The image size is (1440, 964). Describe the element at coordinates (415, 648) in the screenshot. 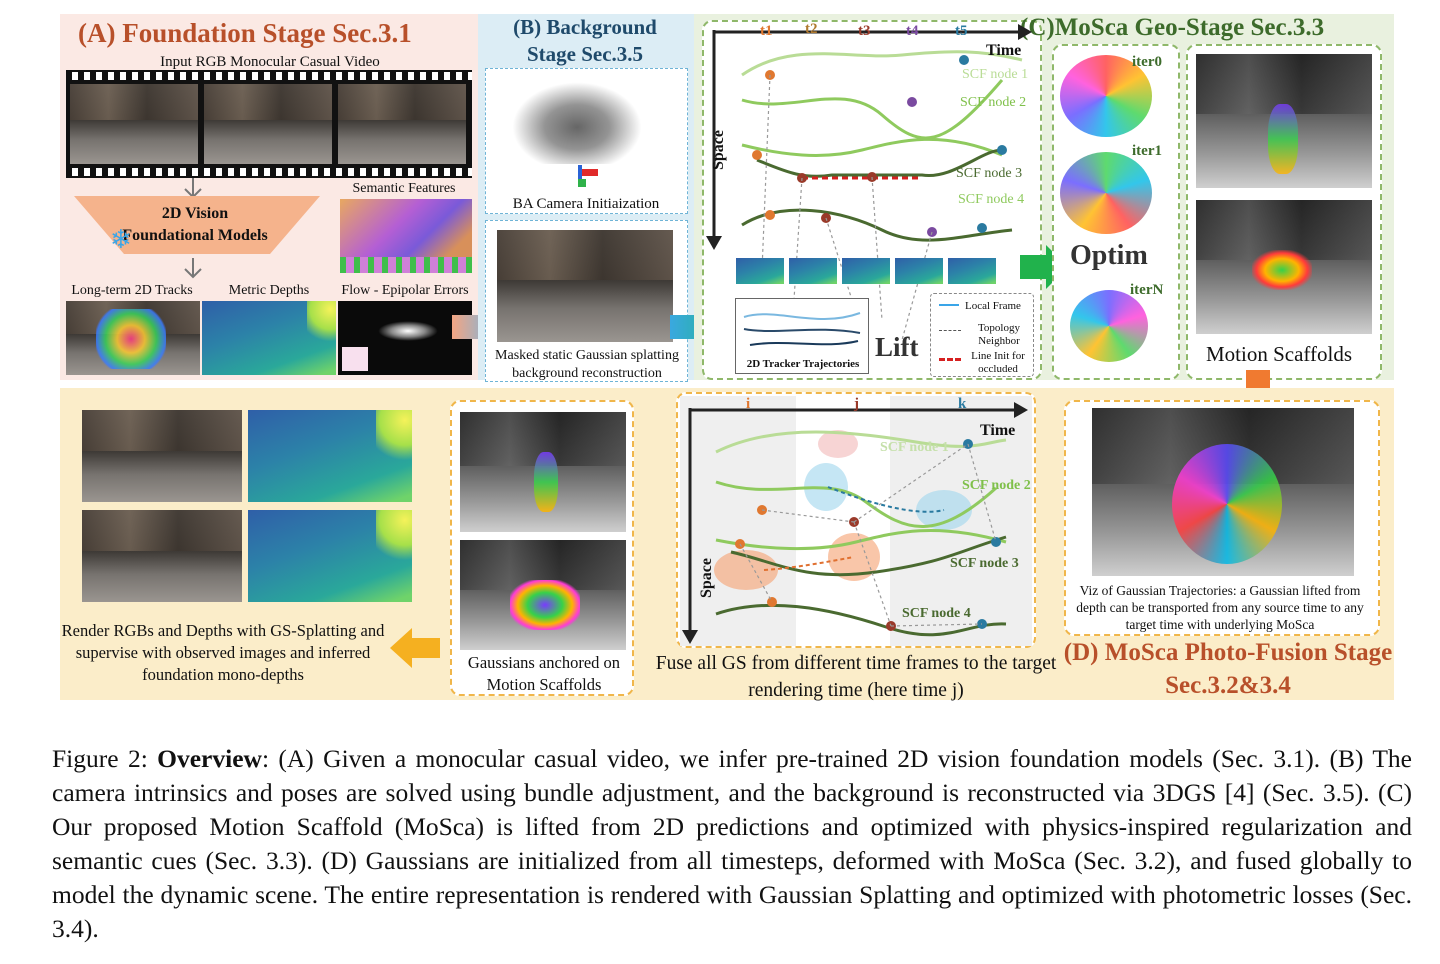

I see `left-arrow-icon` at that location.